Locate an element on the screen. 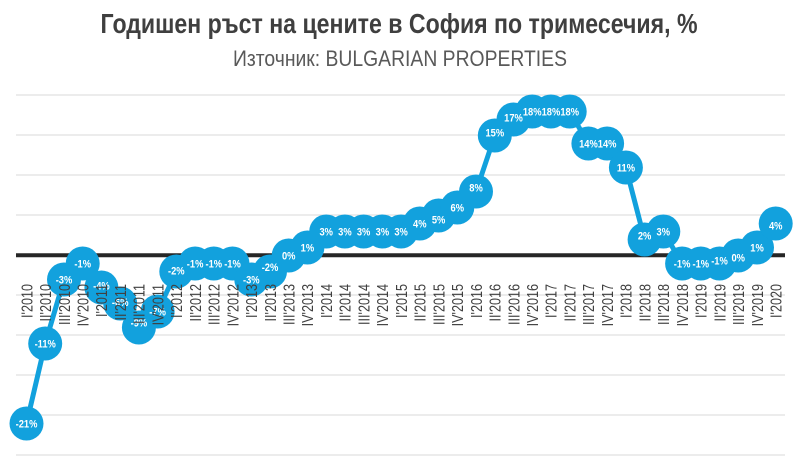 The height and width of the screenshot is (472, 800). svg-text: III'2015 is located at coordinates (438, 304).